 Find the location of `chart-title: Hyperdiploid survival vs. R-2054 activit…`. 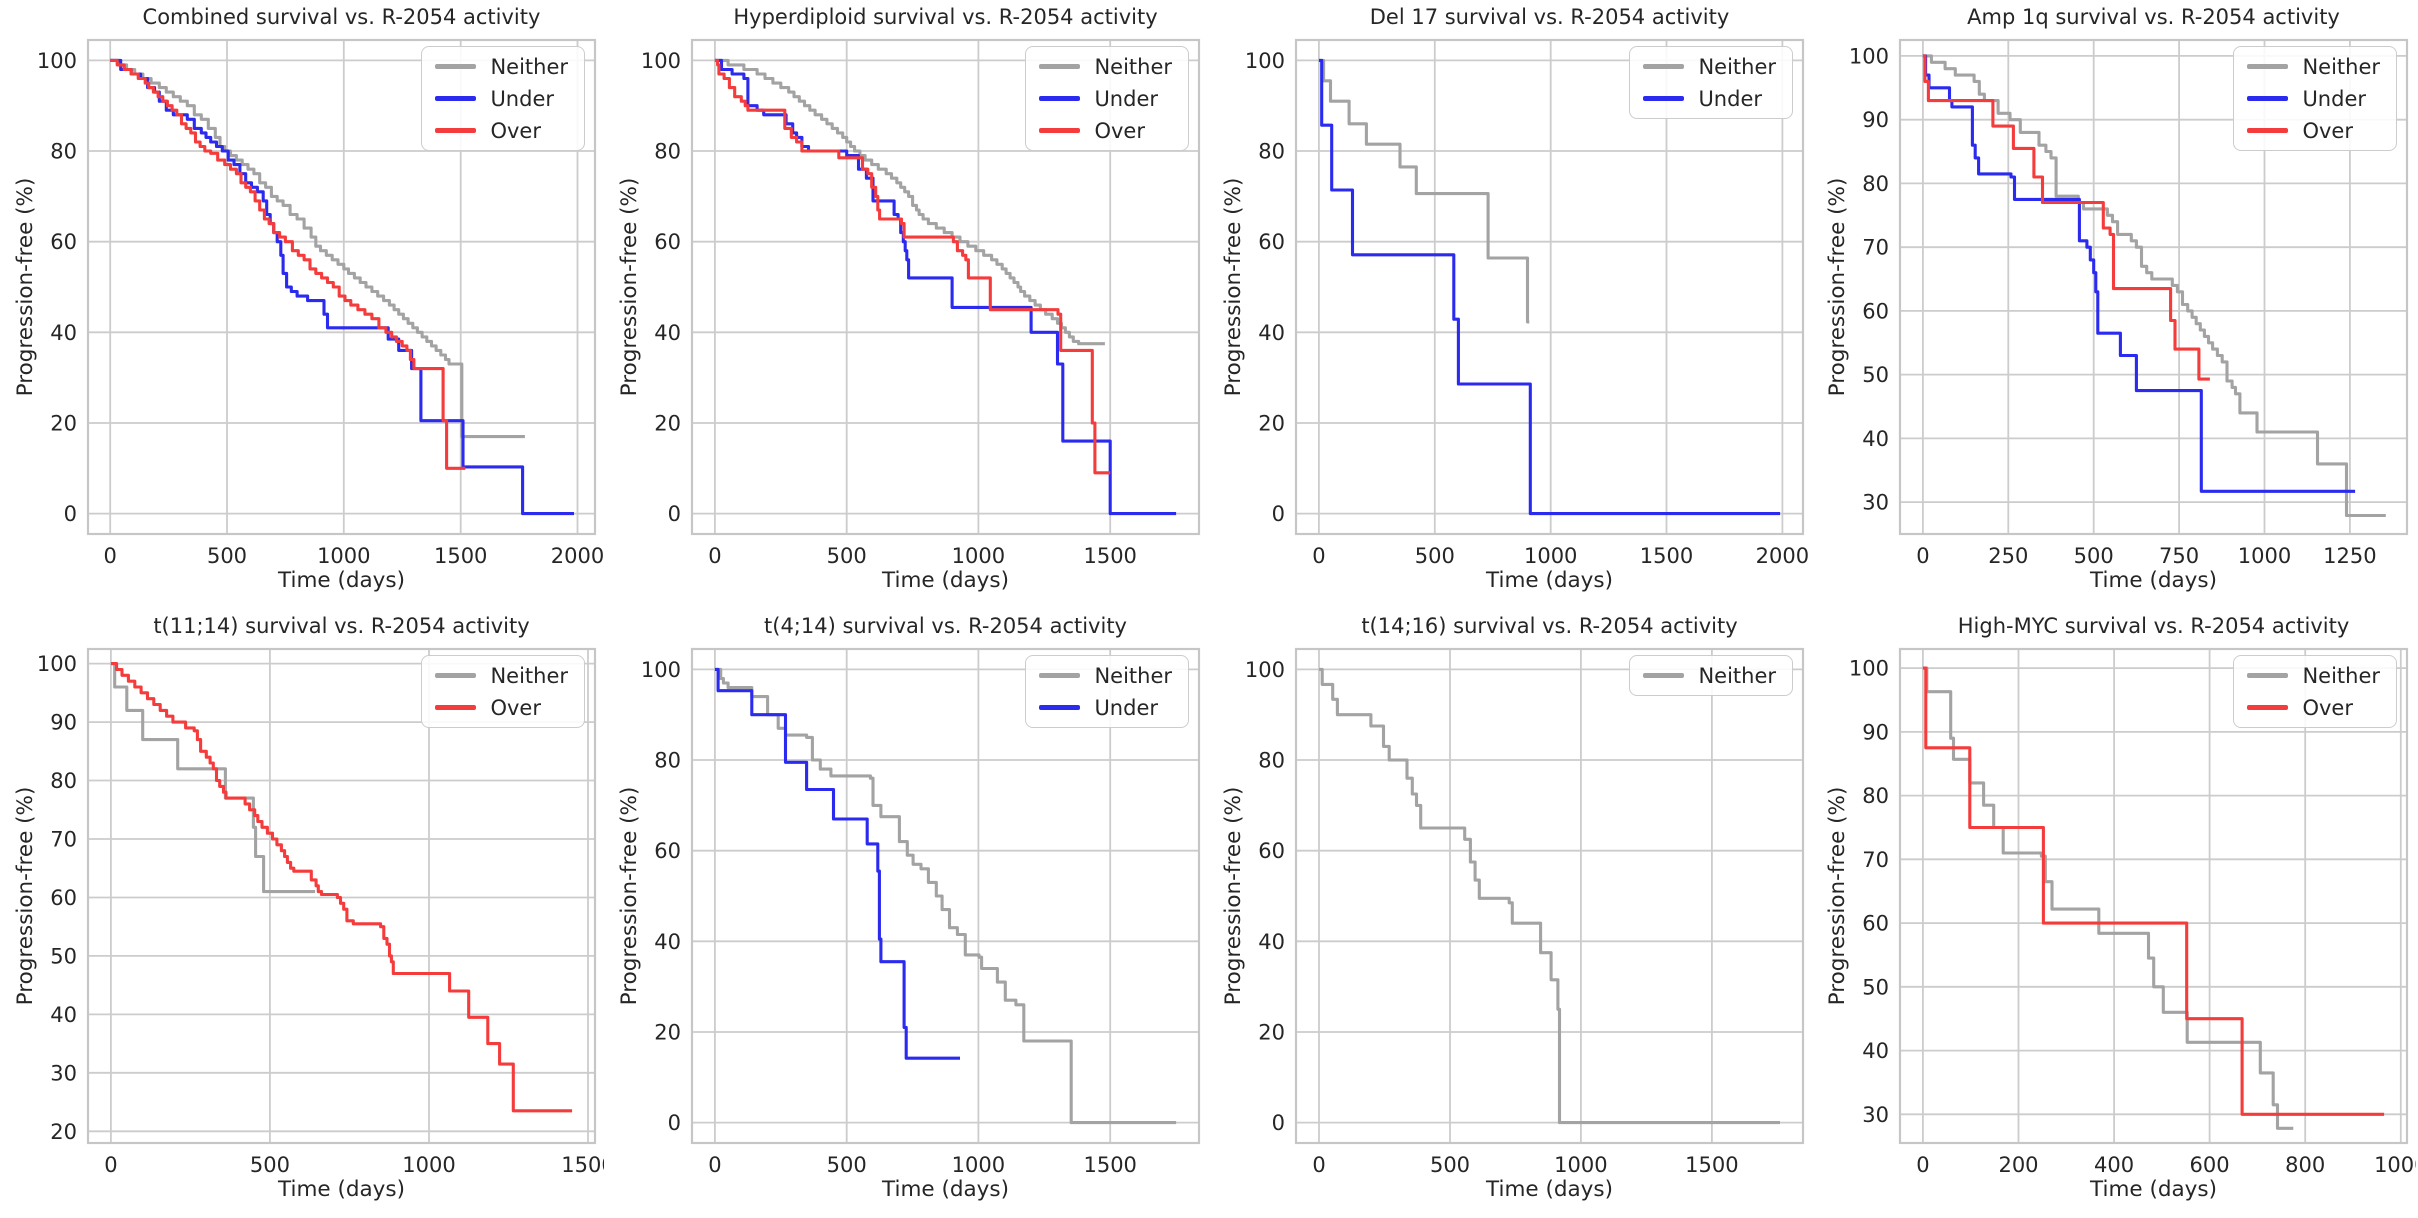

chart-title: Hyperdiploid survival vs. R-2054 activit… is located at coordinates (945, 17).